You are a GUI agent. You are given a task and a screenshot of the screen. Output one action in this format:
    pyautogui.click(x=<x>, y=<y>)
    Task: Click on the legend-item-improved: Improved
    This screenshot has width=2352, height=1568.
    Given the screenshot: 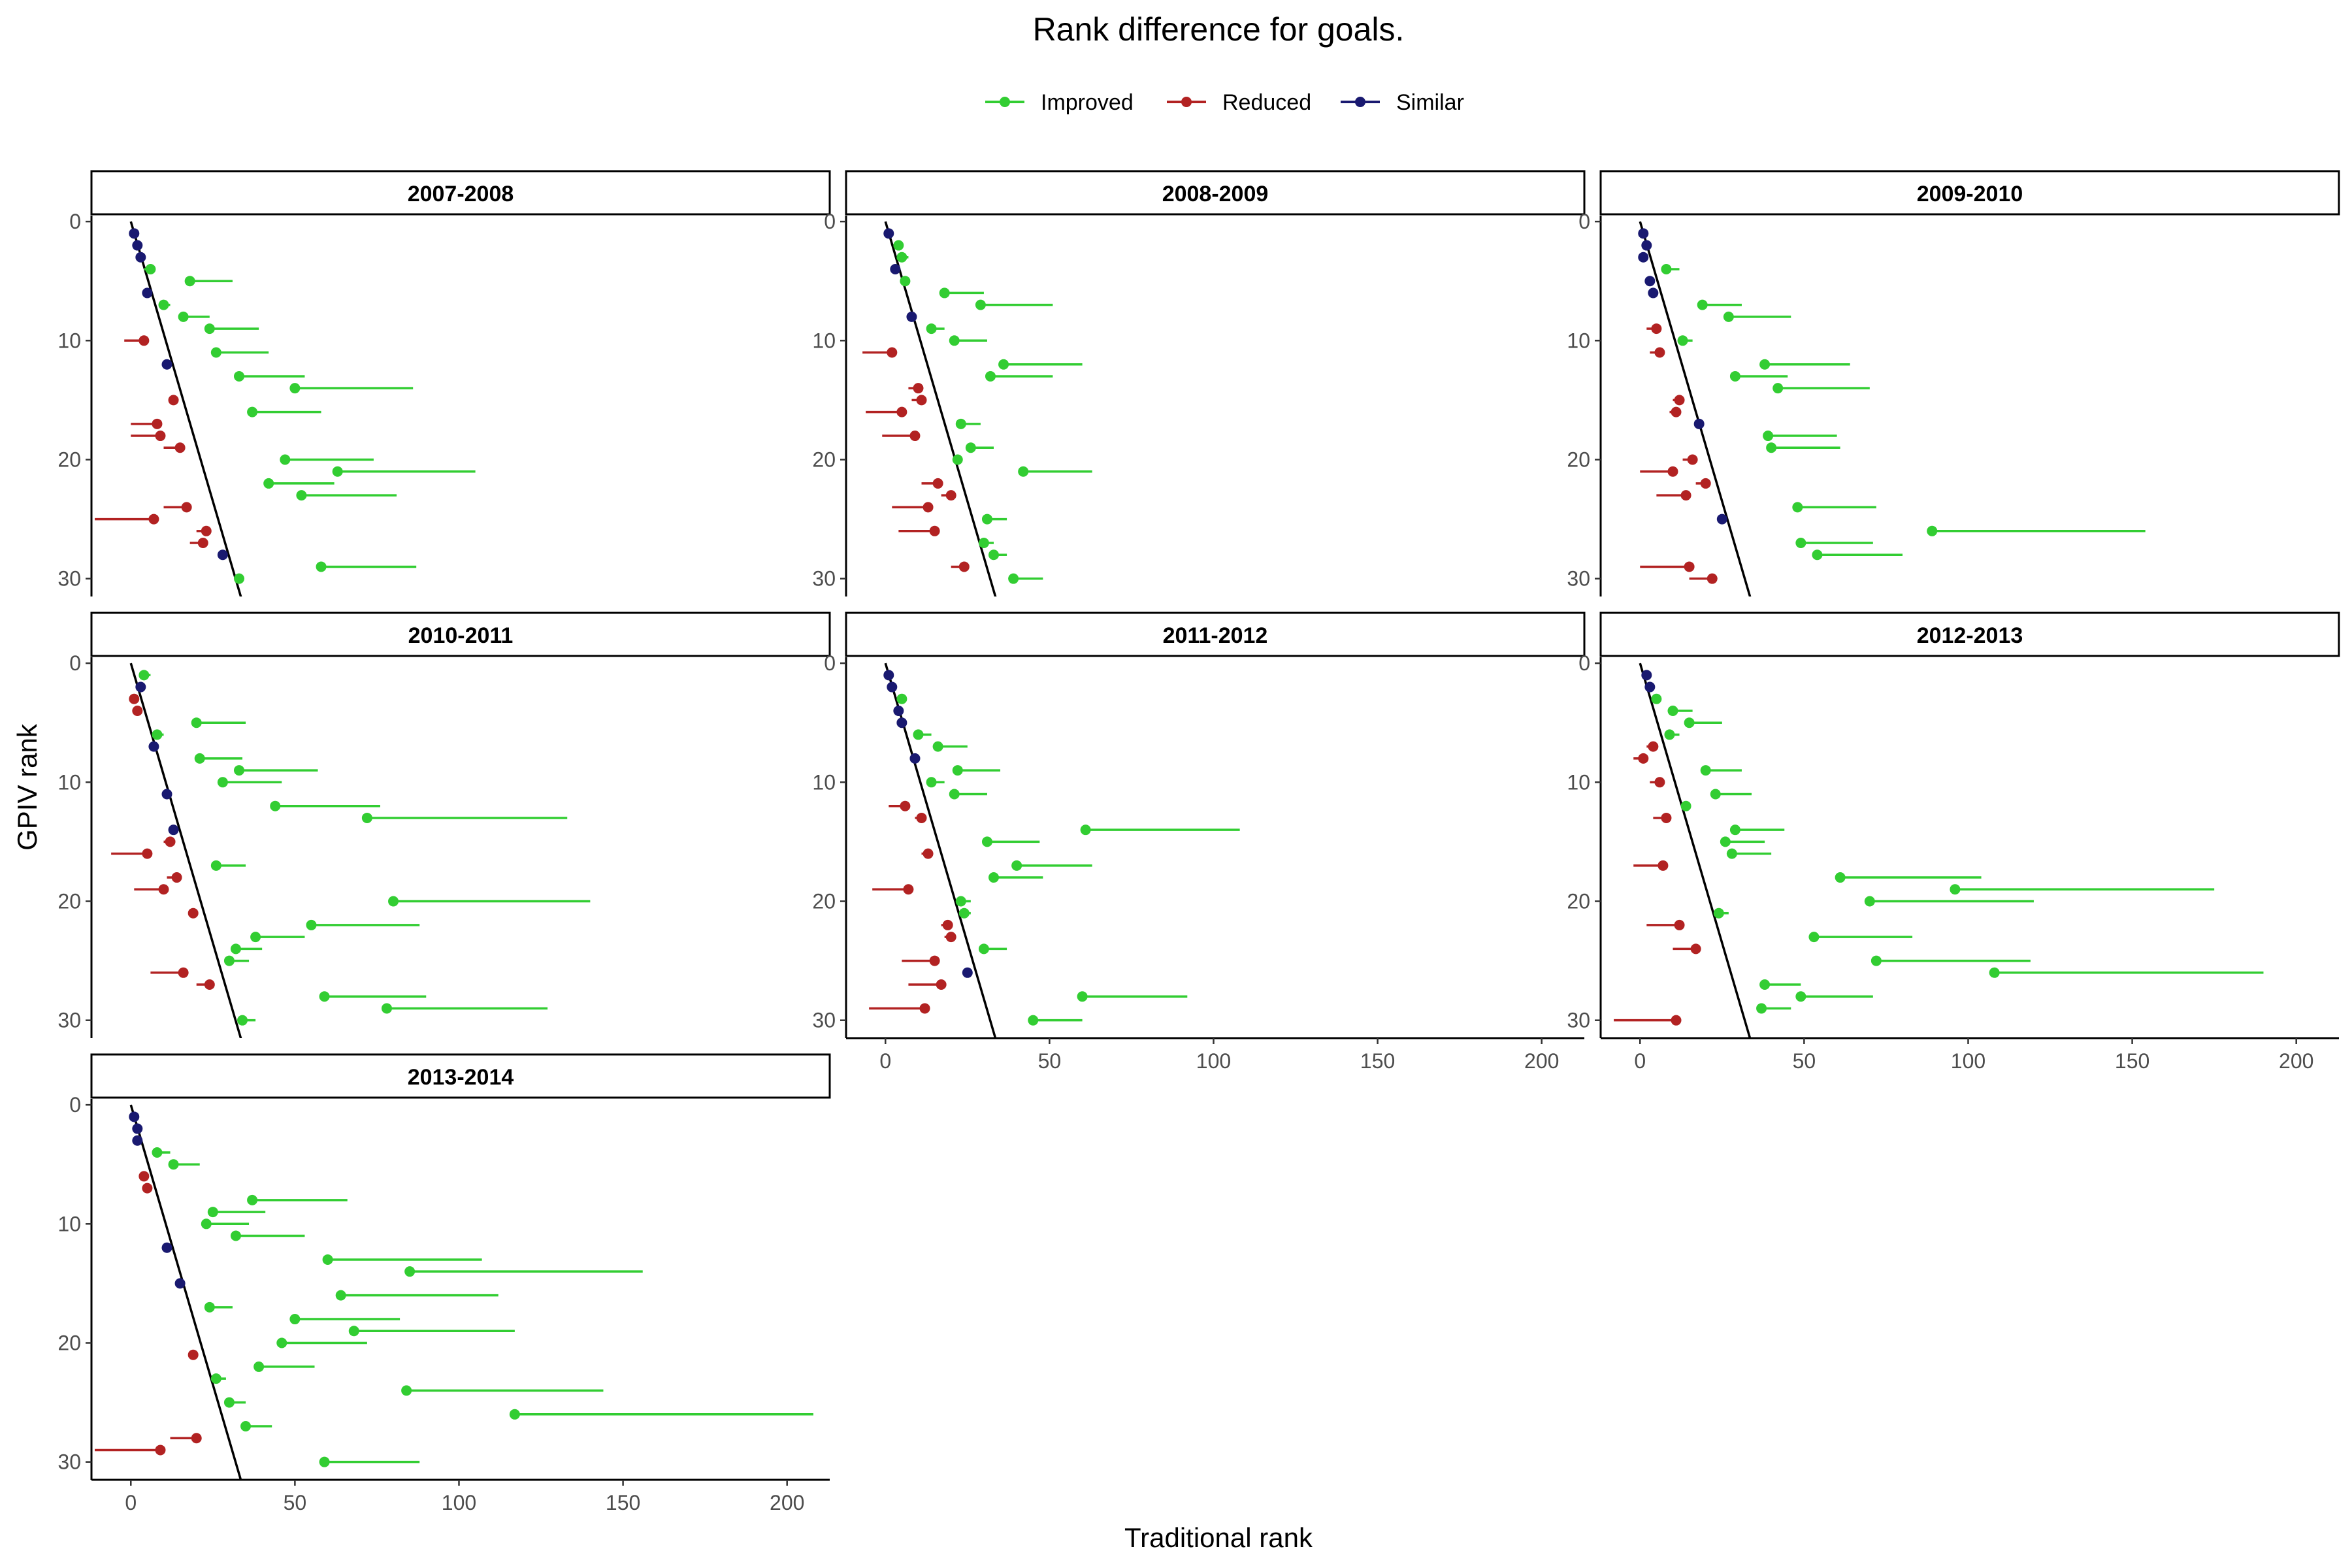 What is the action you would take?
    pyautogui.click(x=1059, y=102)
    